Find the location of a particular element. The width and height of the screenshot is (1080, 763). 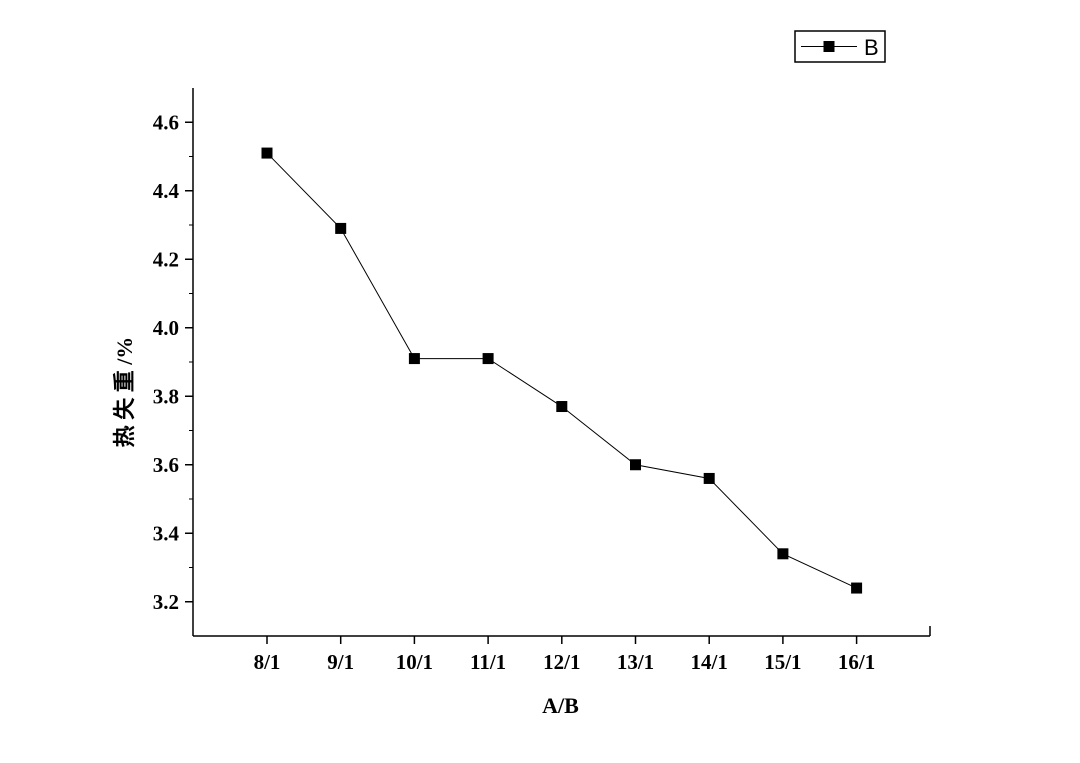

legend-label: B is located at coordinates (871, 47).